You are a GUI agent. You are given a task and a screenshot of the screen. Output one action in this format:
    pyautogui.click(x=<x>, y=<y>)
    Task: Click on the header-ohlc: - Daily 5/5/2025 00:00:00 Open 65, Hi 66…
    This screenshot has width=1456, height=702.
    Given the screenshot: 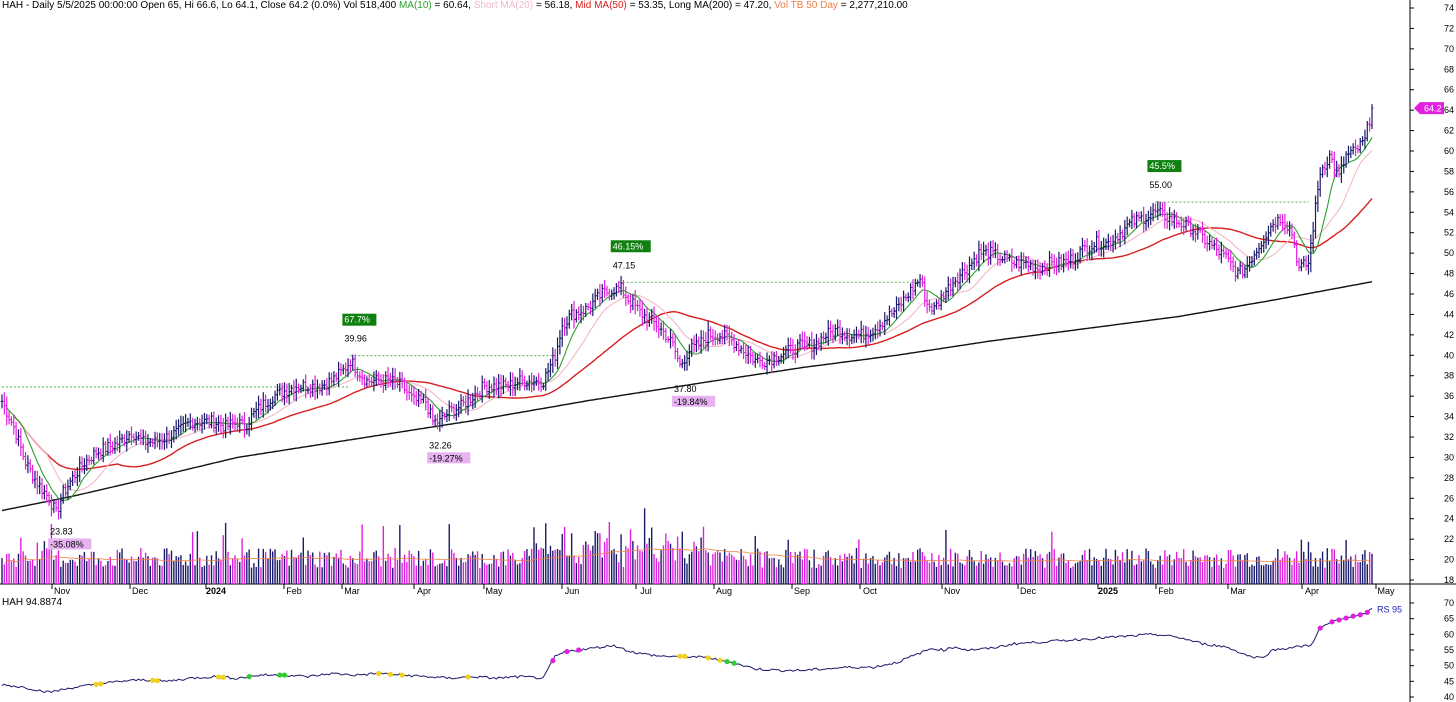 What is the action you would take?
    pyautogui.click(x=211, y=5)
    